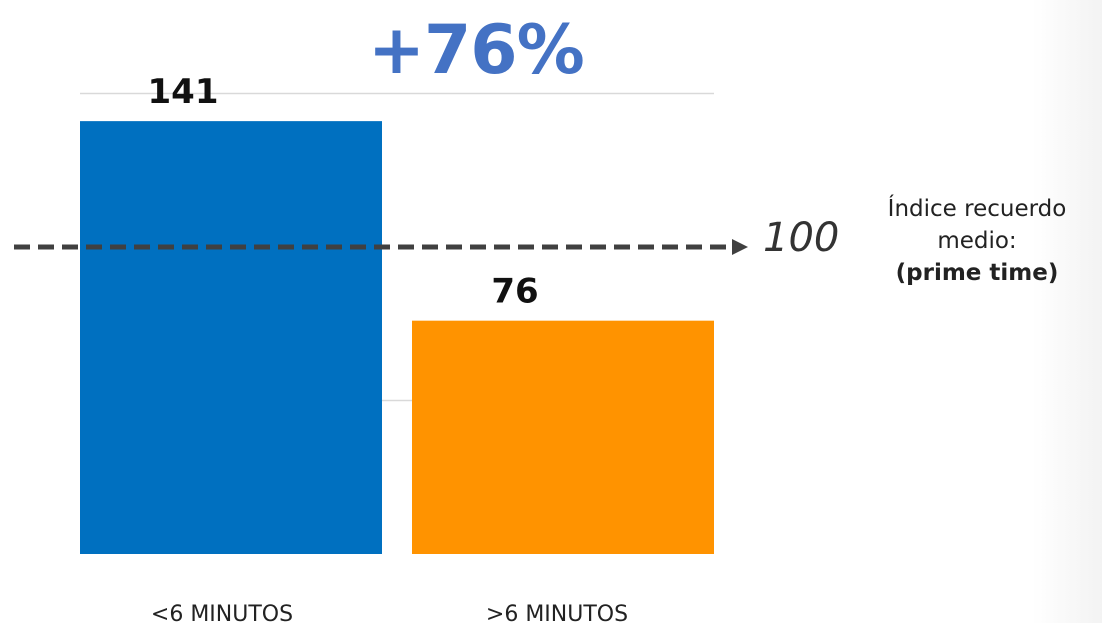 This screenshot has height=623, width=1102. Describe the element at coordinates (514, 292) in the screenshot. I see `bar-value-label: 76` at that location.